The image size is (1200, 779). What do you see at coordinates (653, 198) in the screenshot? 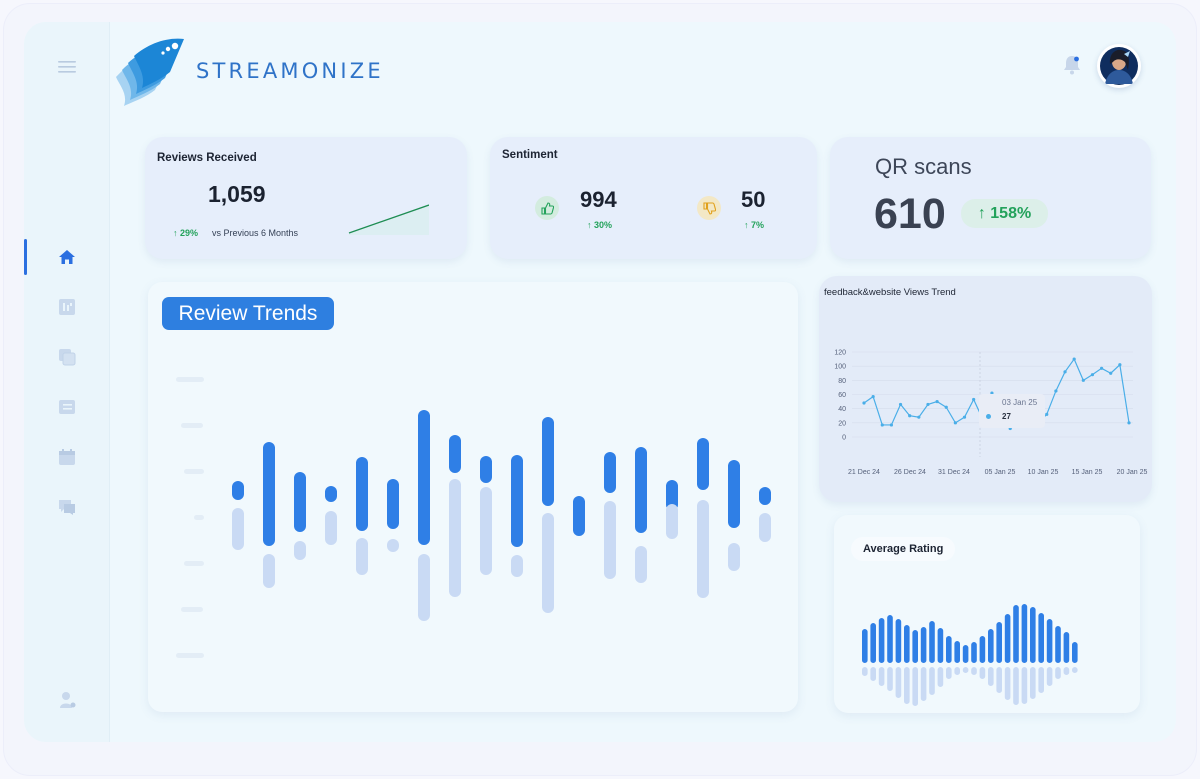
I see `sentiment-card: Sentiment 994 ↑ 30% 50 ↑ 7%` at bounding box center [653, 198].